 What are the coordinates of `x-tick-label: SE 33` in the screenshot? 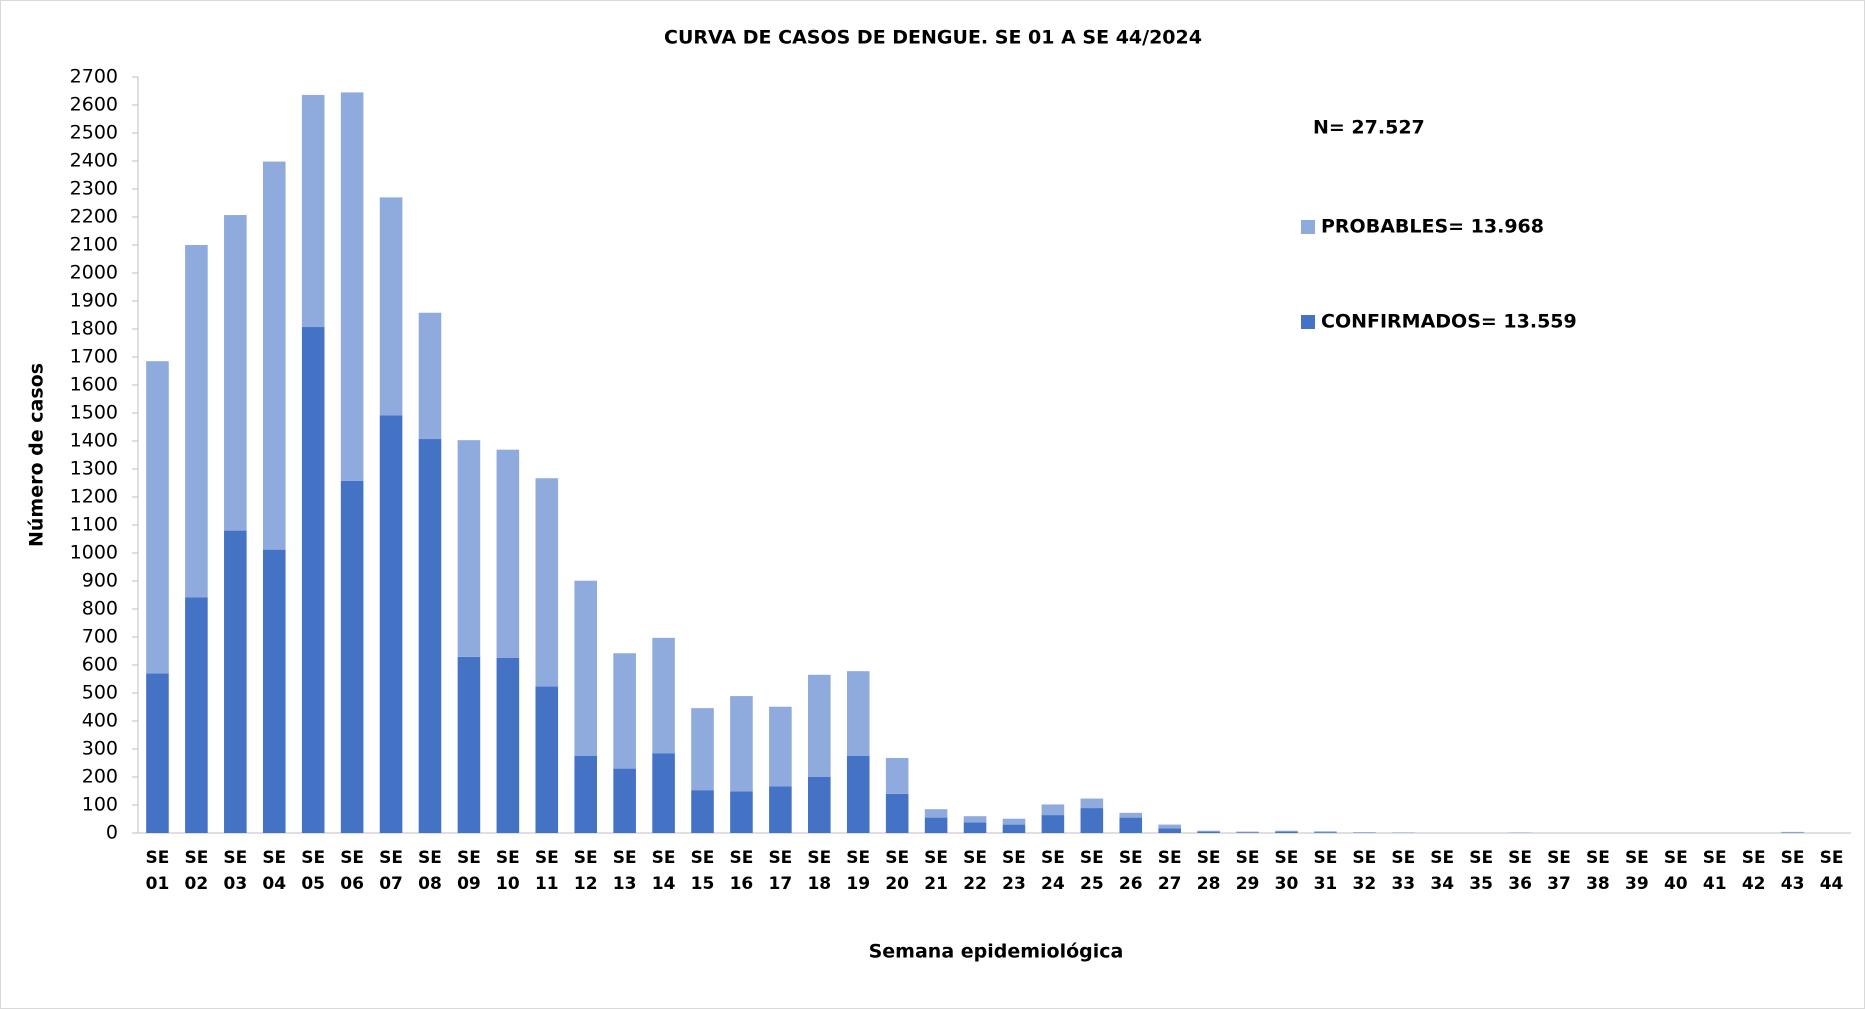 It's located at (1403, 871).